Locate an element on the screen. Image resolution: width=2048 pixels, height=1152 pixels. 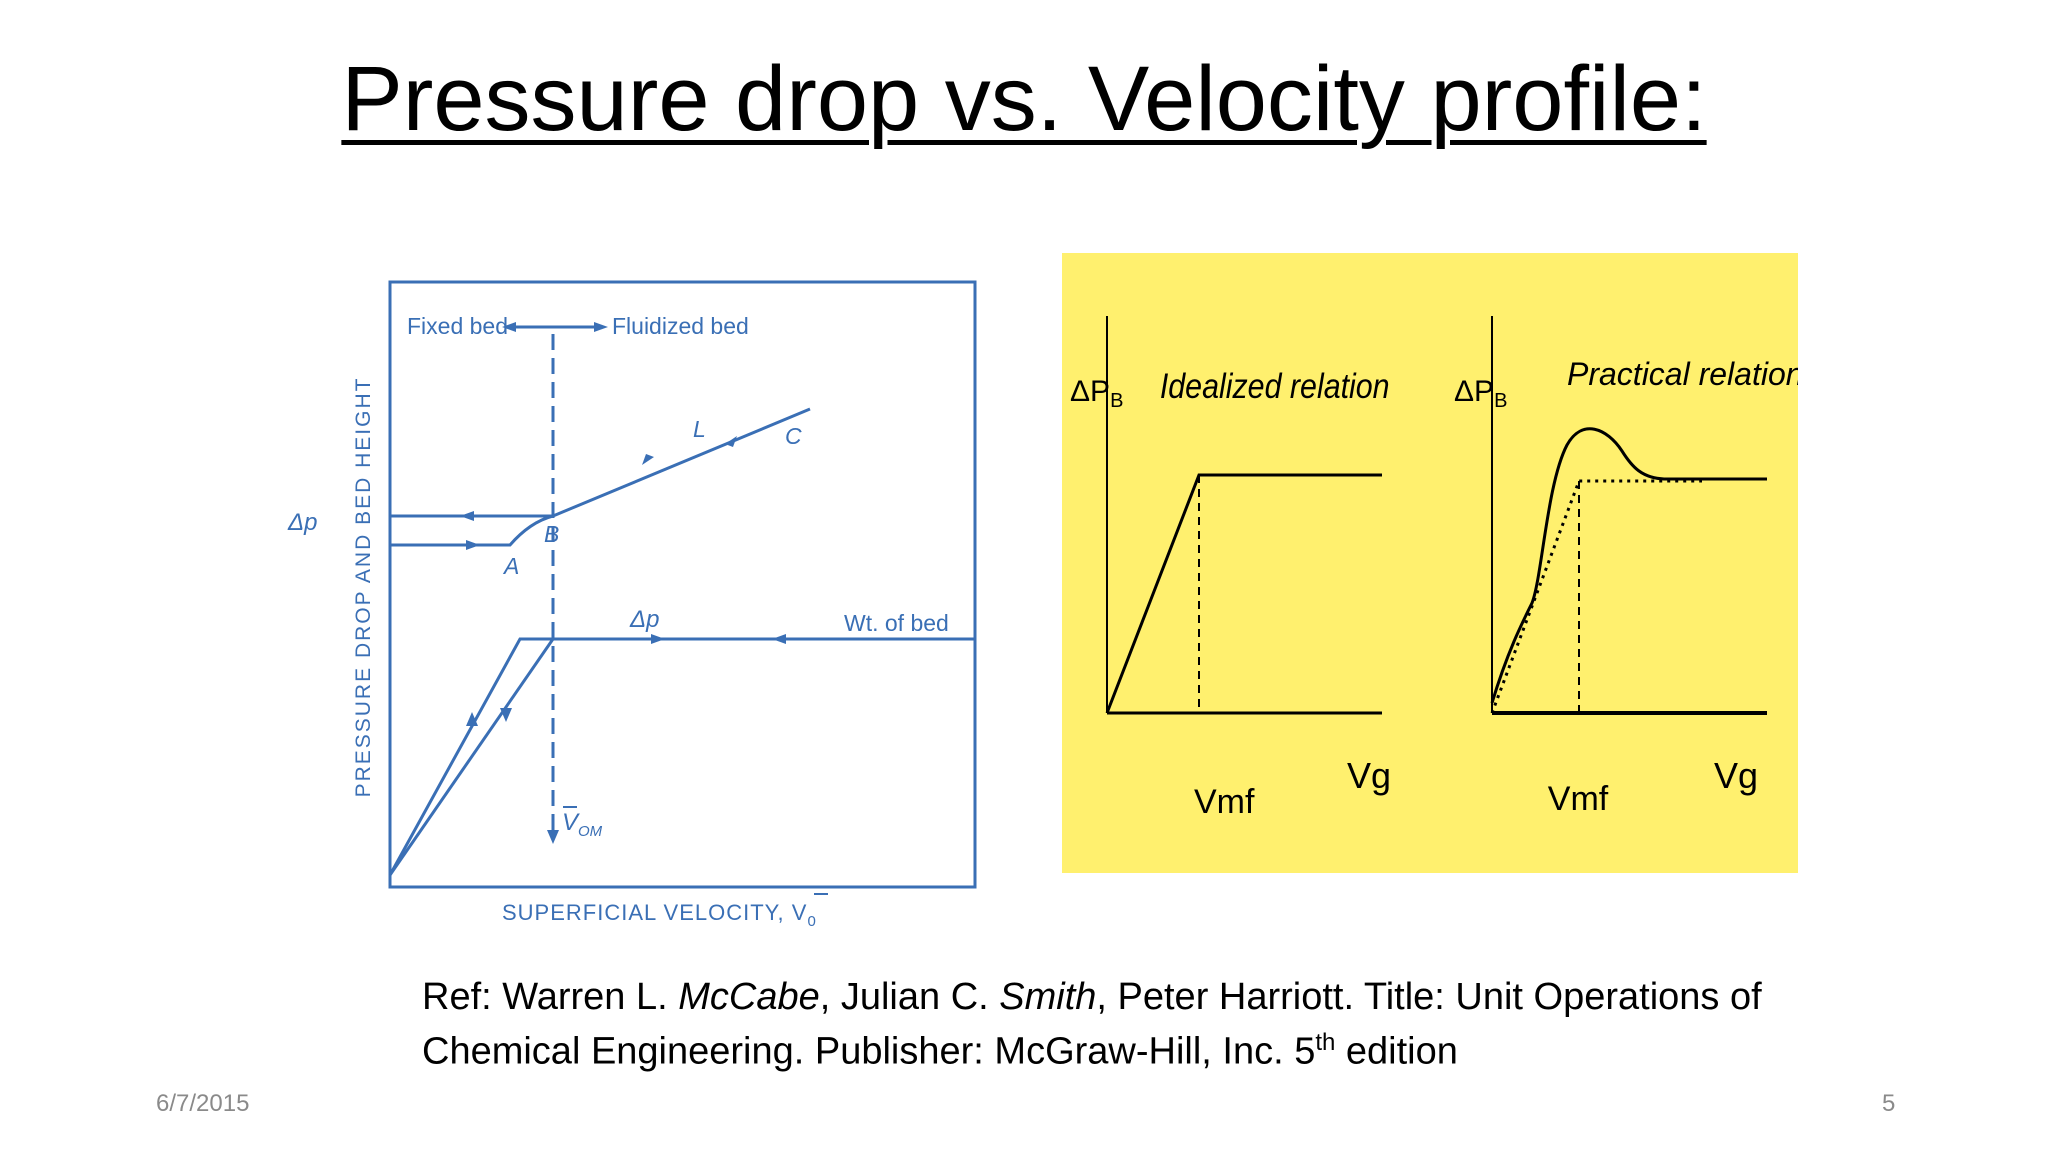
practical-title: Practical relation is located at coordinates (1682, 374).